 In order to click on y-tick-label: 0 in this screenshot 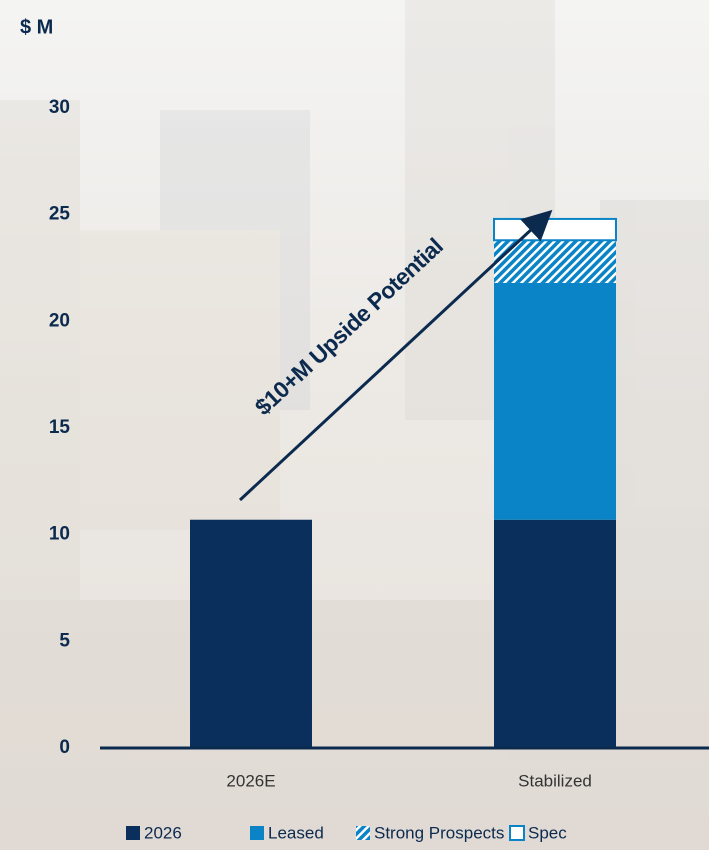, I will do `click(64, 747)`.